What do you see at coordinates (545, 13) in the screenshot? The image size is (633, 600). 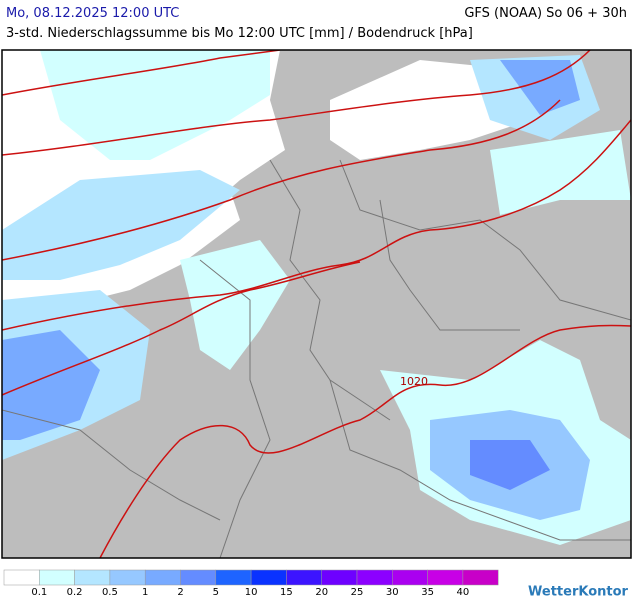 I see `model-run: GFS (NOAA) So 06 + 30h` at bounding box center [545, 13].